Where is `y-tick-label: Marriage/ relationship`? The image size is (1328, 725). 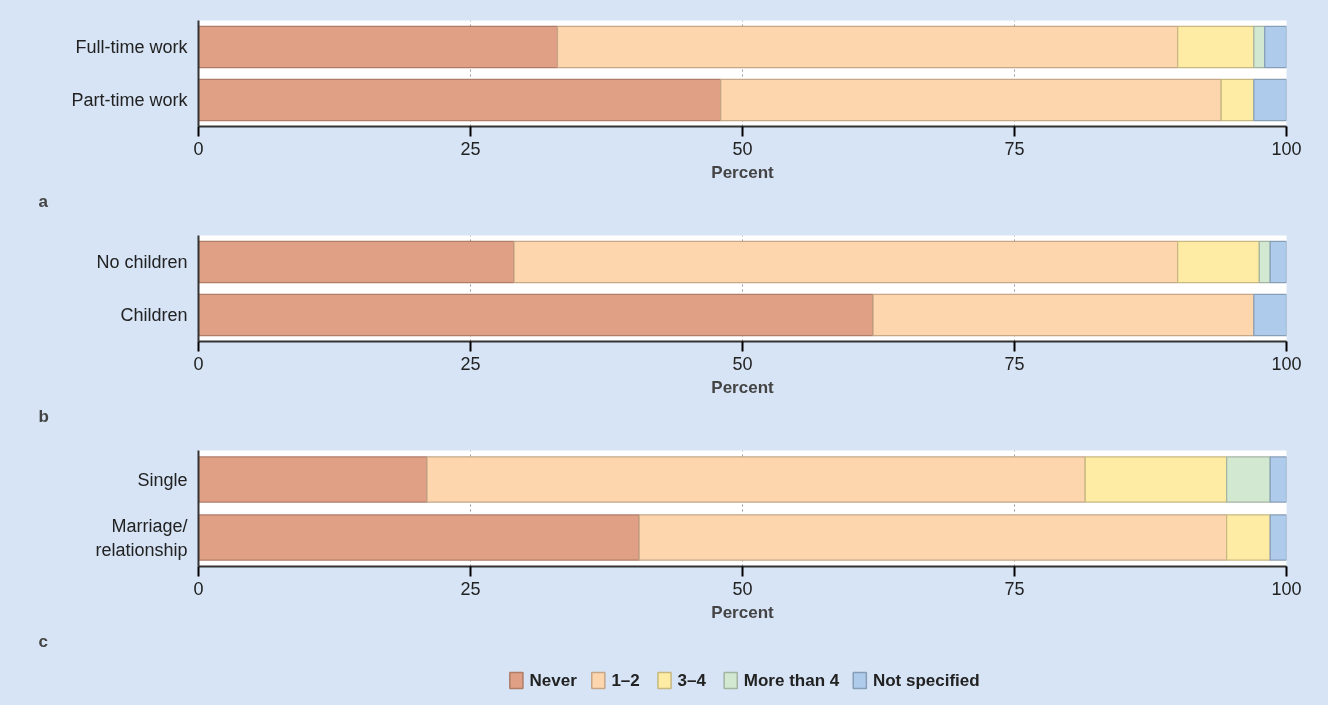
y-tick-label: Marriage/ relationship is located at coordinates (141, 537).